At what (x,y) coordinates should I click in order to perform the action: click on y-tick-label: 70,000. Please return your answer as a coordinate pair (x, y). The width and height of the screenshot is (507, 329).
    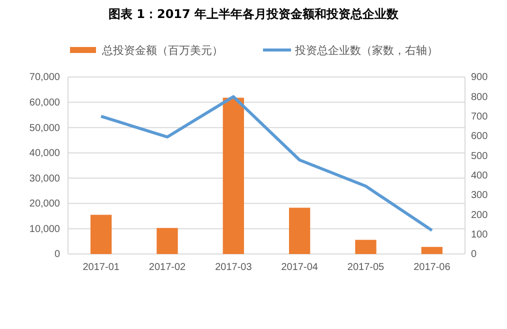
    Looking at the image, I should click on (44, 78).